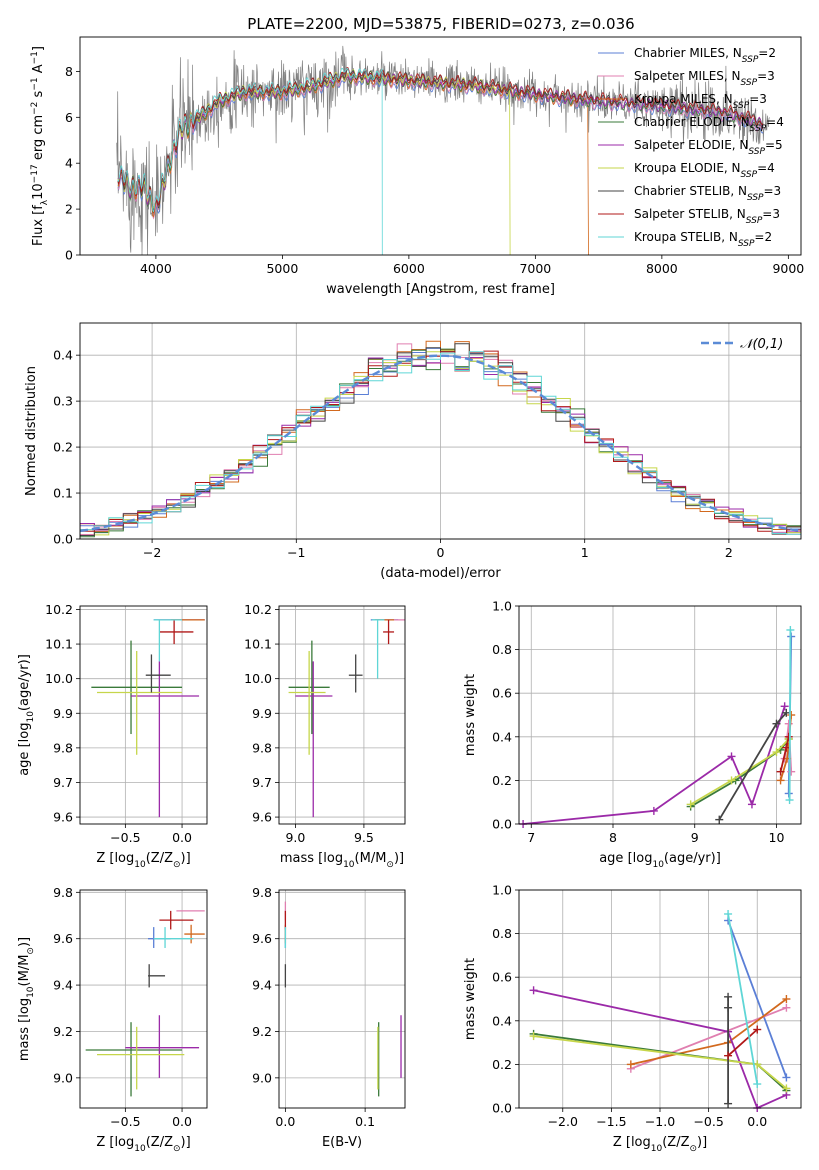 The image size is (819, 1170). I want to click on y-tick-label: 9.0, so click(63, 1077).